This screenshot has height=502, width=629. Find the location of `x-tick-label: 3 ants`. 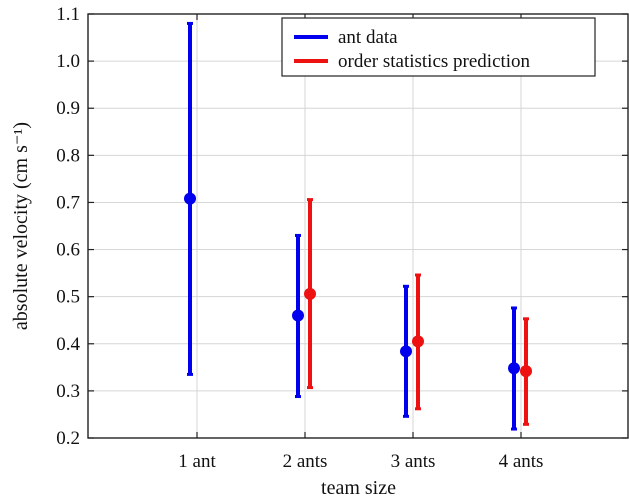

x-tick-label: 3 ants is located at coordinates (413, 461).